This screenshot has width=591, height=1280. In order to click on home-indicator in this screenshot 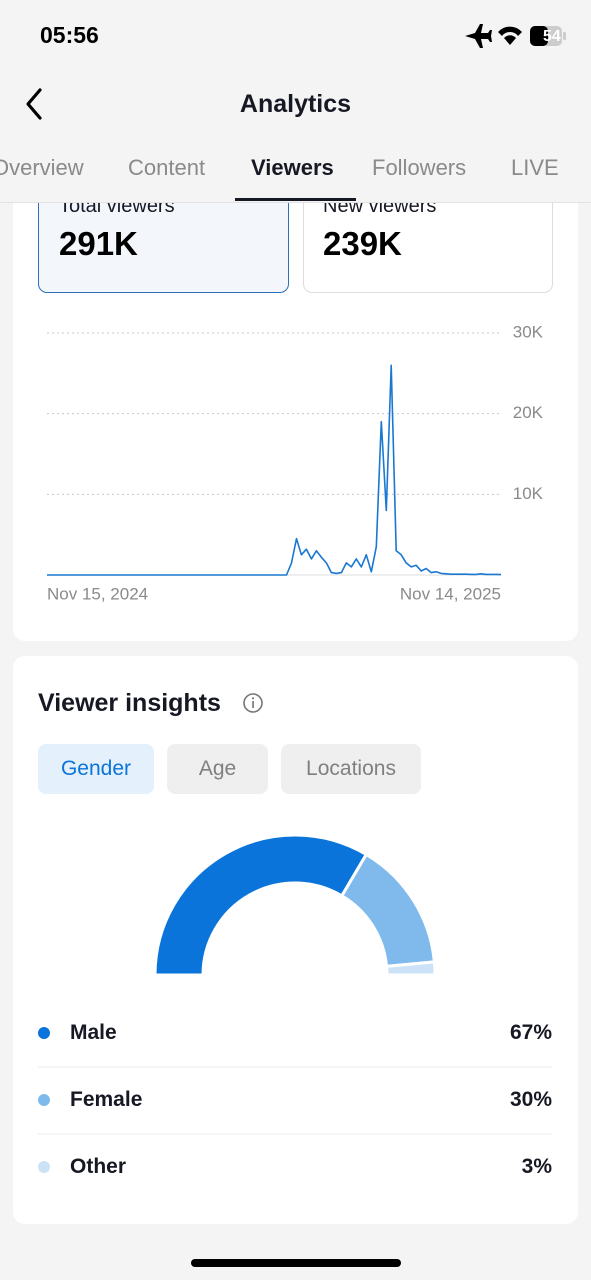, I will do `click(296, 1263)`.